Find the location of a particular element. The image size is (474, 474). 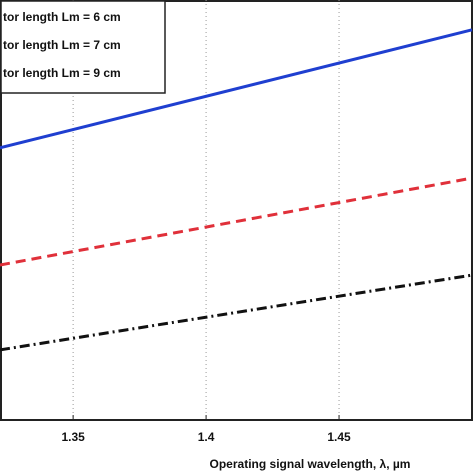

legend-label: tor length Lm = 9 cm is located at coordinates (62, 73).